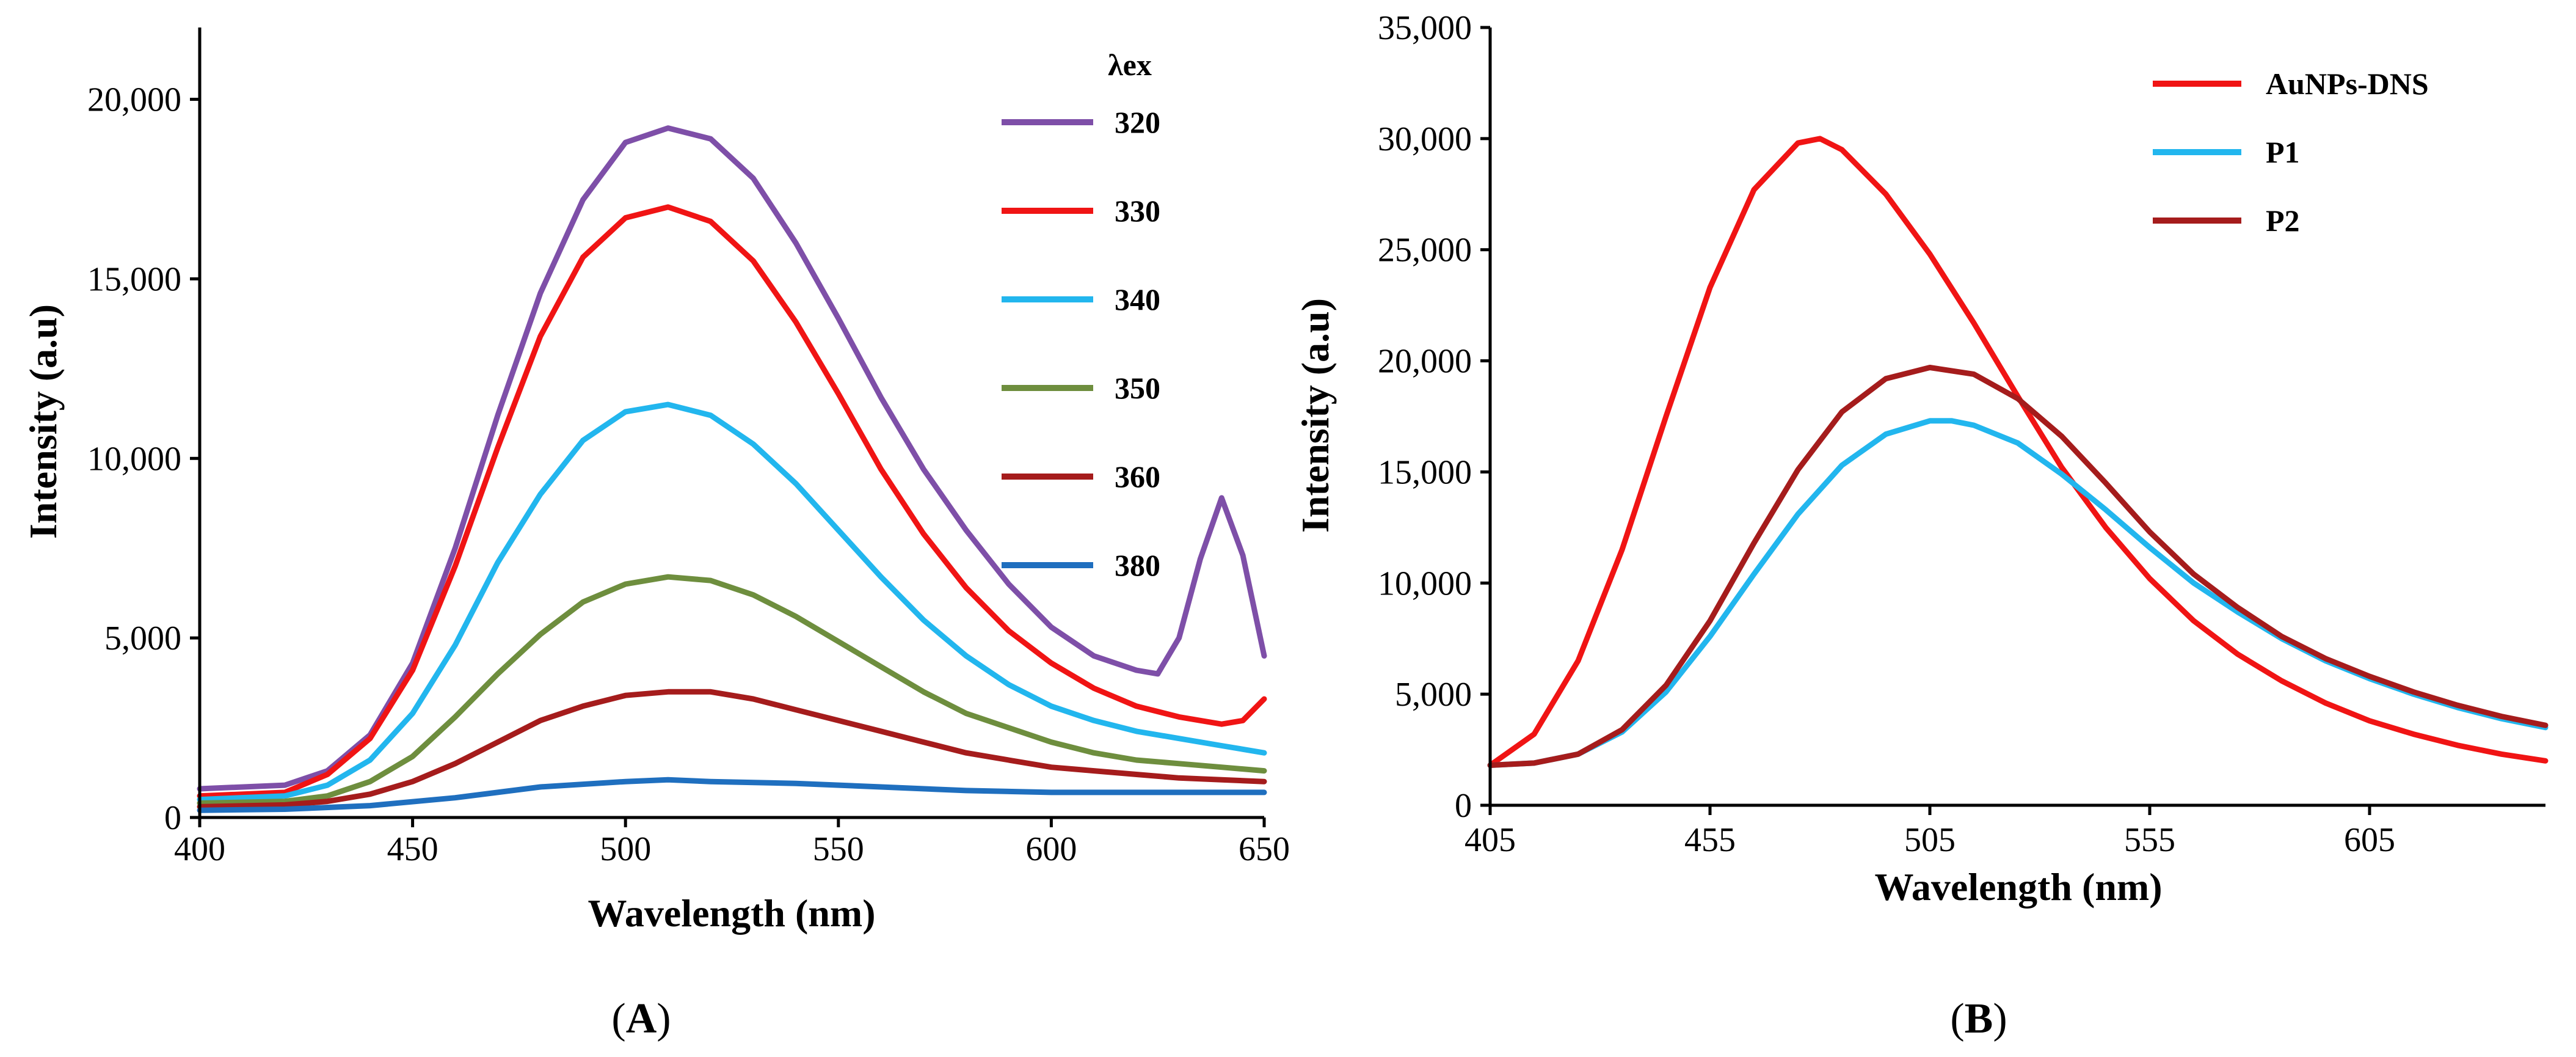 Image resolution: width=2576 pixels, height=1057 pixels. What do you see at coordinates (1081, 122) in the screenshot?
I see `legend-item: 320` at bounding box center [1081, 122].